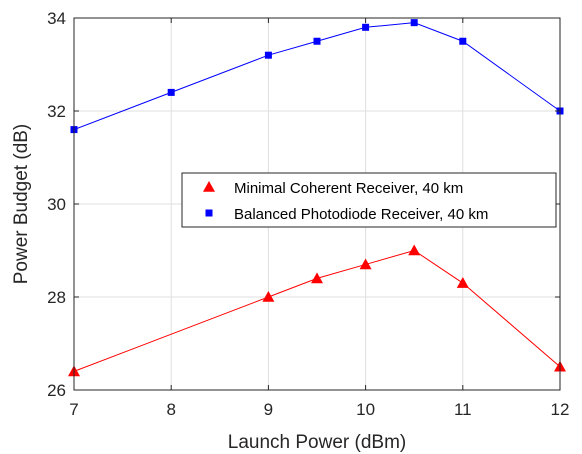 This screenshot has width=582, height=454. I want to click on y-tick-label: 28, so click(56, 297).